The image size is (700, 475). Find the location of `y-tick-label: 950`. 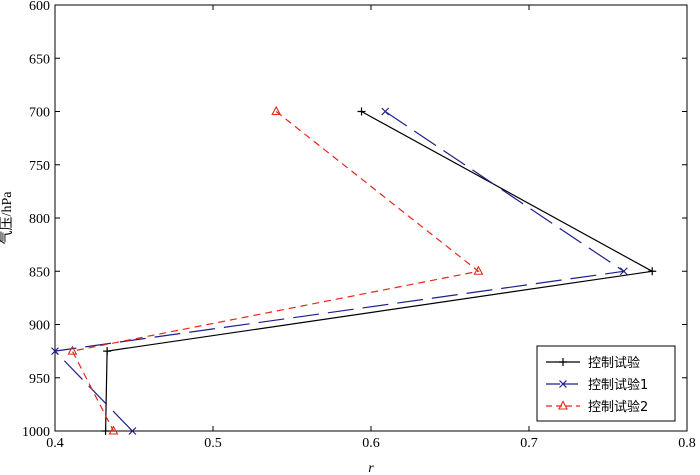

y-tick-label: 950 is located at coordinates (39, 379).